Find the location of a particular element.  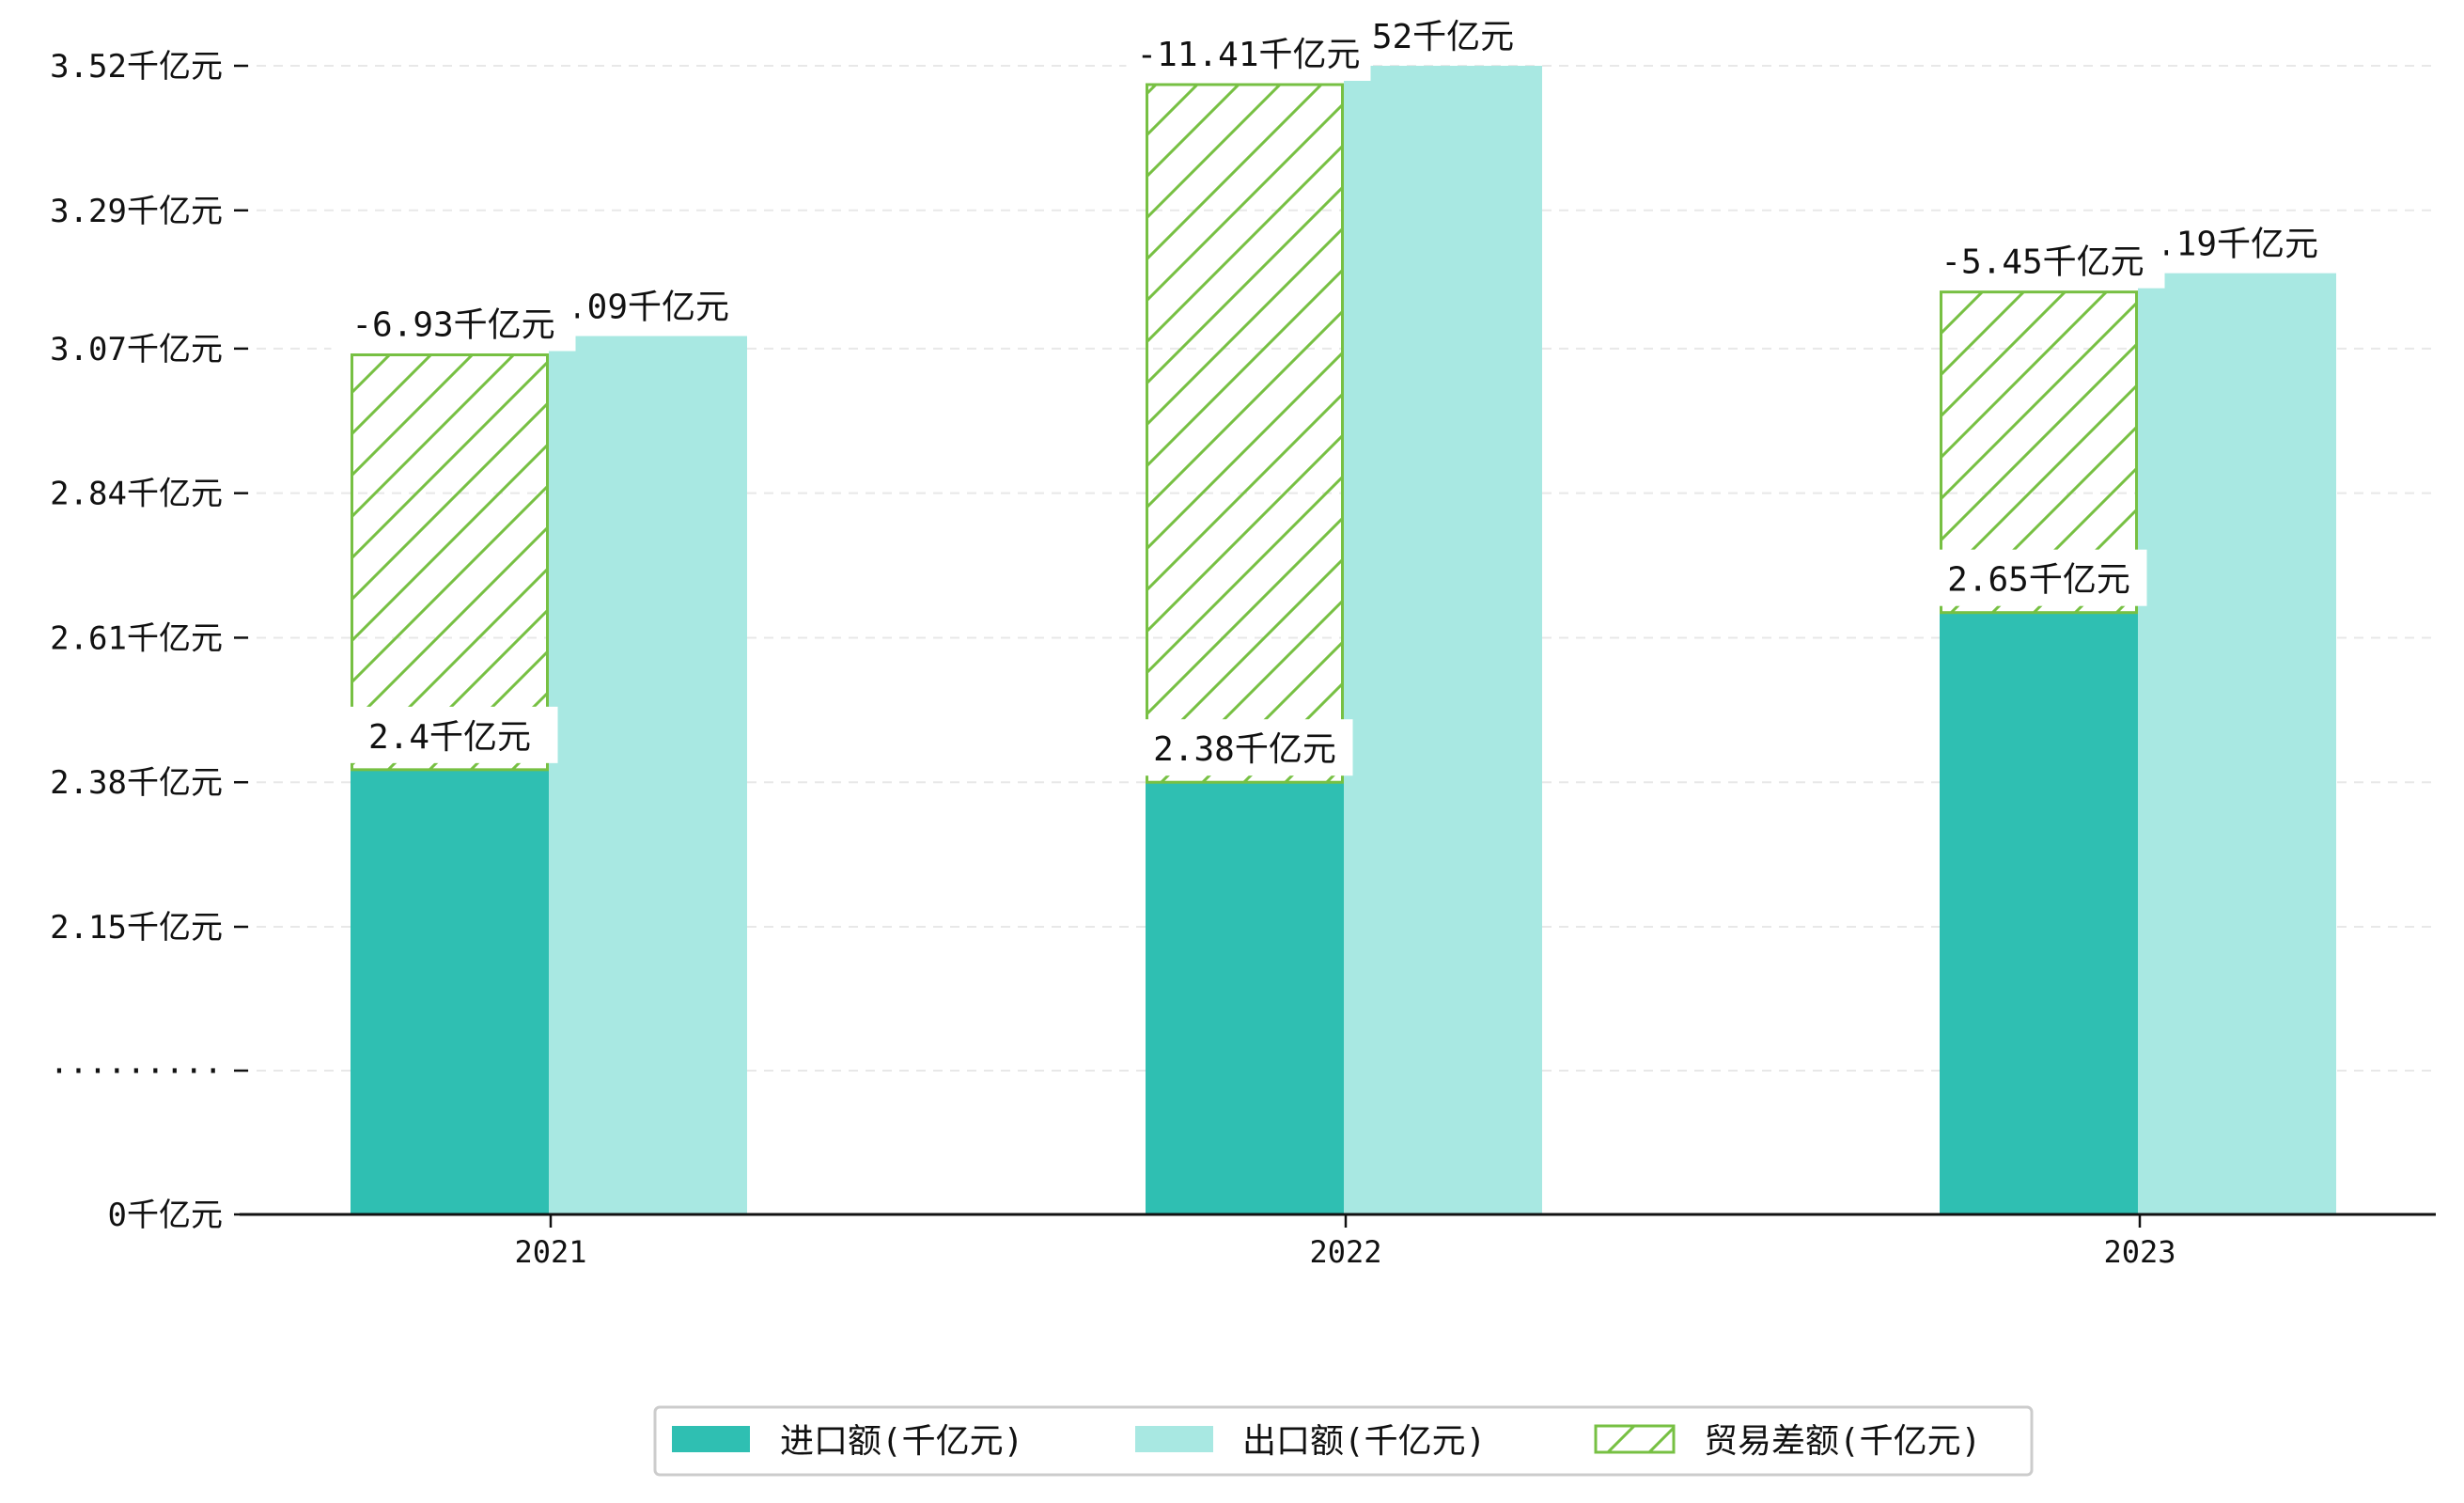

balance-value-label: -5.45千亿元 is located at coordinates (2042, 262).